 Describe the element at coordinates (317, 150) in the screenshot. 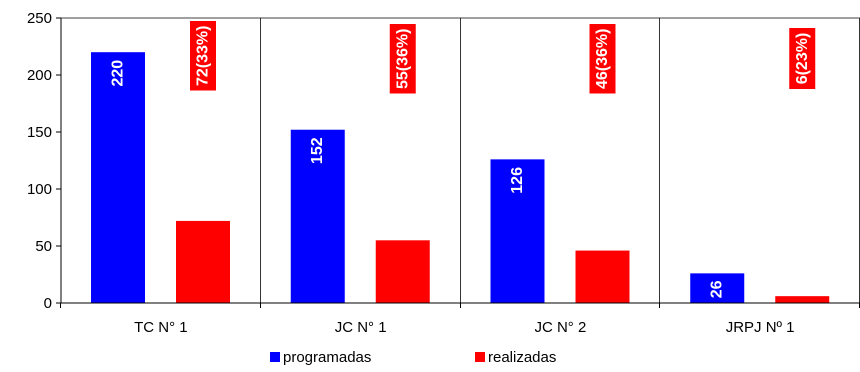

I see `bar-data-label: 152` at that location.